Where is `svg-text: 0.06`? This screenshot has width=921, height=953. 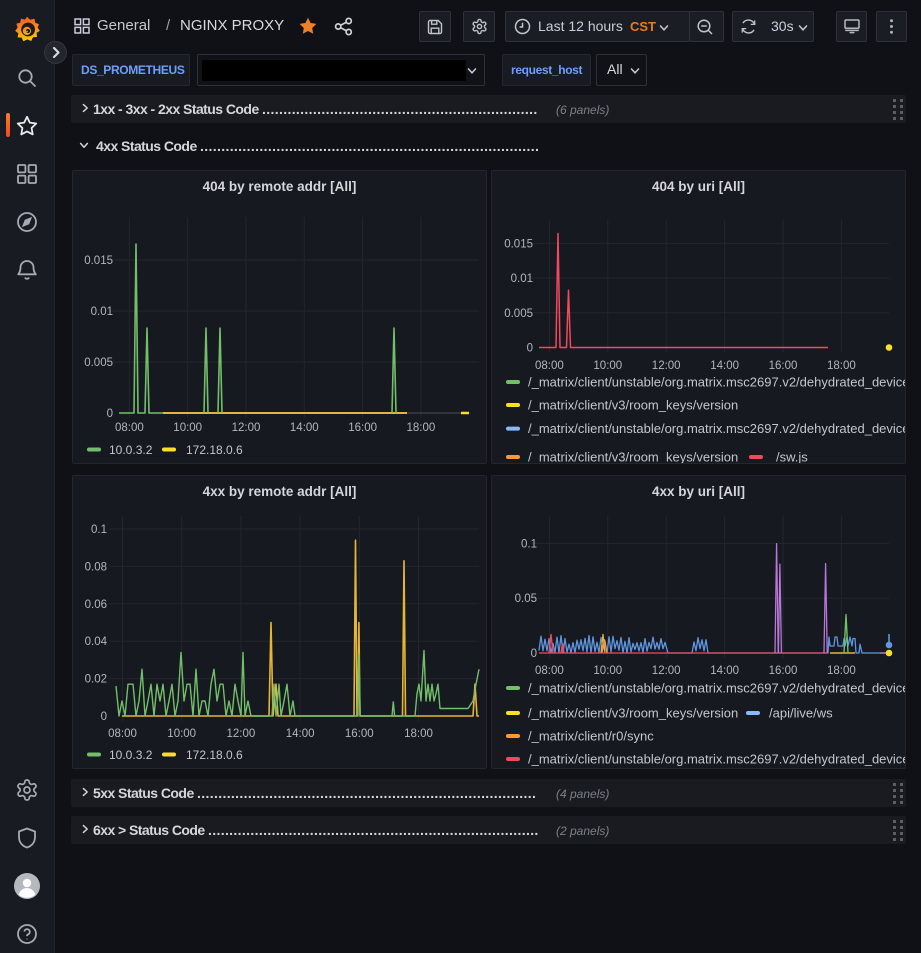 svg-text: 0.06 is located at coordinates (96, 605).